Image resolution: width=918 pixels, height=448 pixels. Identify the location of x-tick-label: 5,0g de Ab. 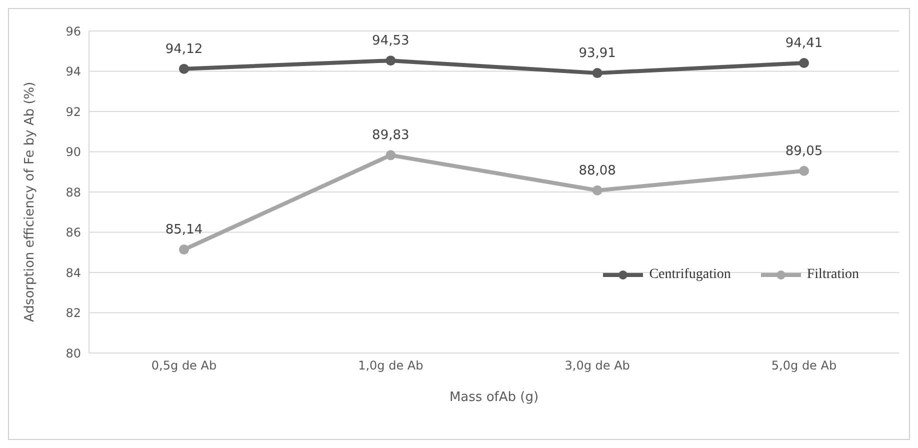
(804, 365).